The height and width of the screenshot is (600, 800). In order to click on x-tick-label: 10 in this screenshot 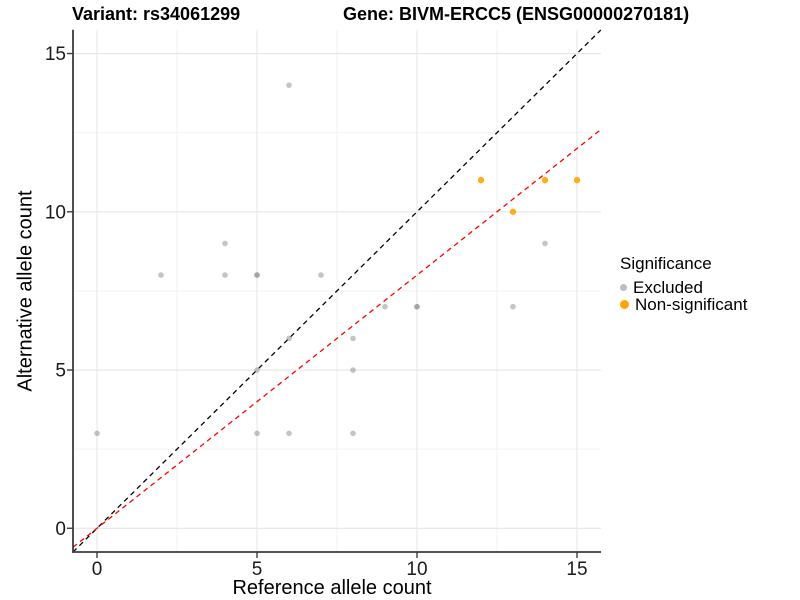, I will do `click(416, 569)`.